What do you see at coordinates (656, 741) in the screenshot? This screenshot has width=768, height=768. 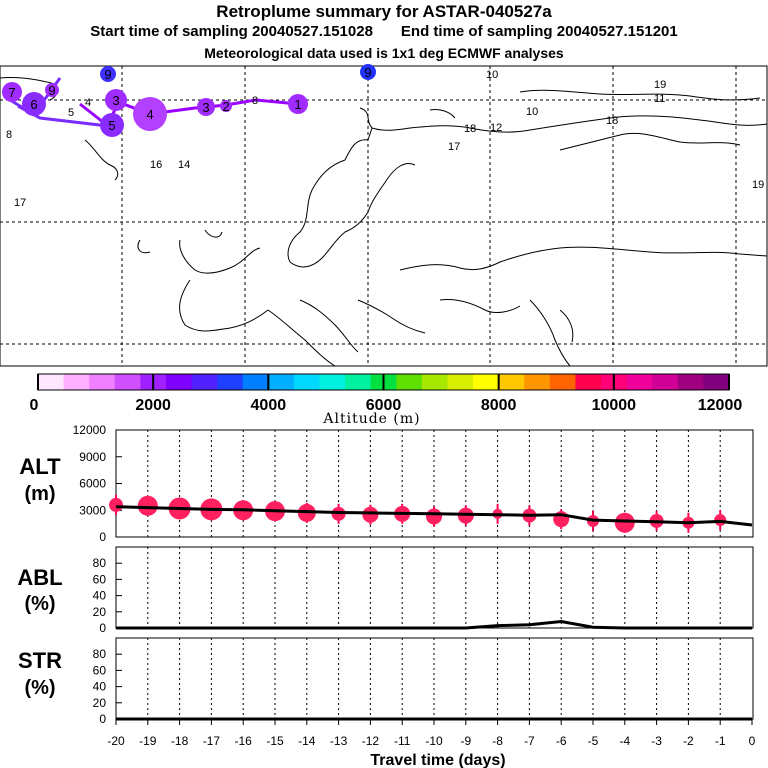 I see `x-tick-label: -3` at bounding box center [656, 741].